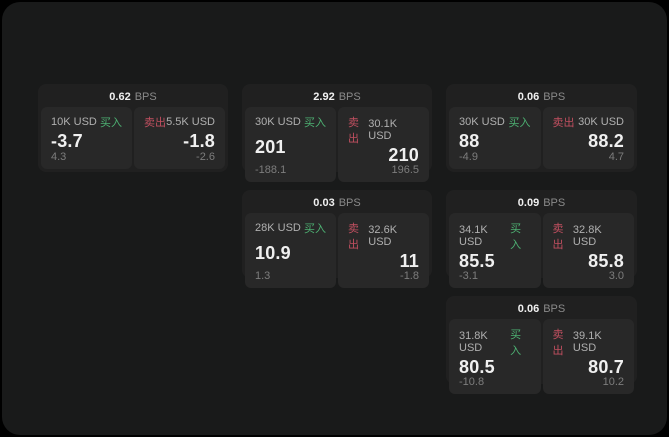 This screenshot has height=437, width=669. What do you see at coordinates (199, 140) in the screenshot?
I see `sell-price: -1.8` at bounding box center [199, 140].